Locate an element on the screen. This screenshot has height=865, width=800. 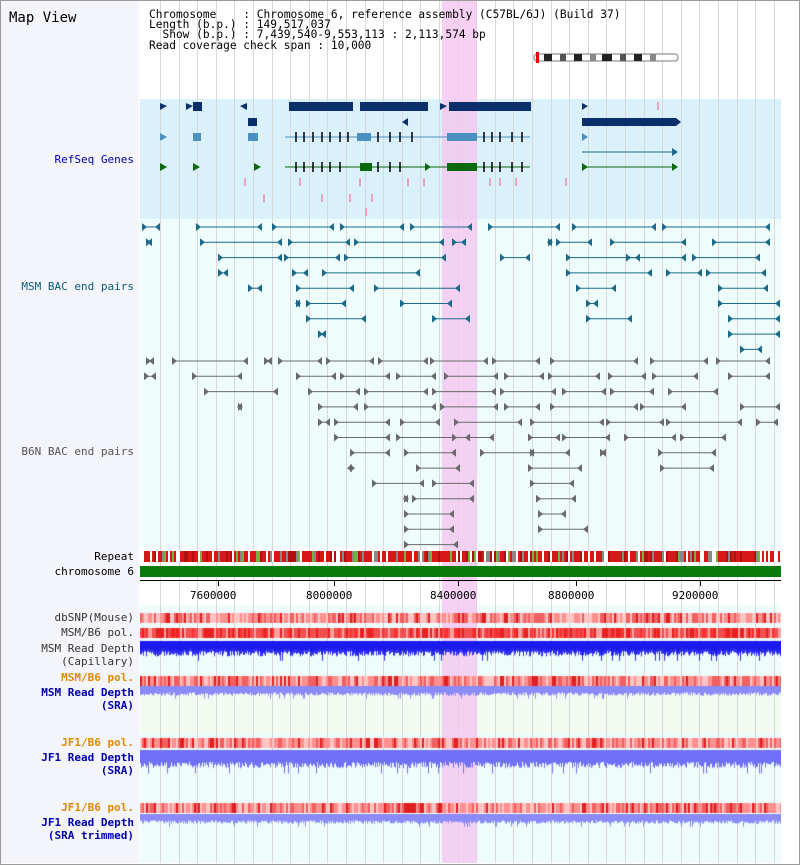
repeat-track is located at coordinates (461, 557).